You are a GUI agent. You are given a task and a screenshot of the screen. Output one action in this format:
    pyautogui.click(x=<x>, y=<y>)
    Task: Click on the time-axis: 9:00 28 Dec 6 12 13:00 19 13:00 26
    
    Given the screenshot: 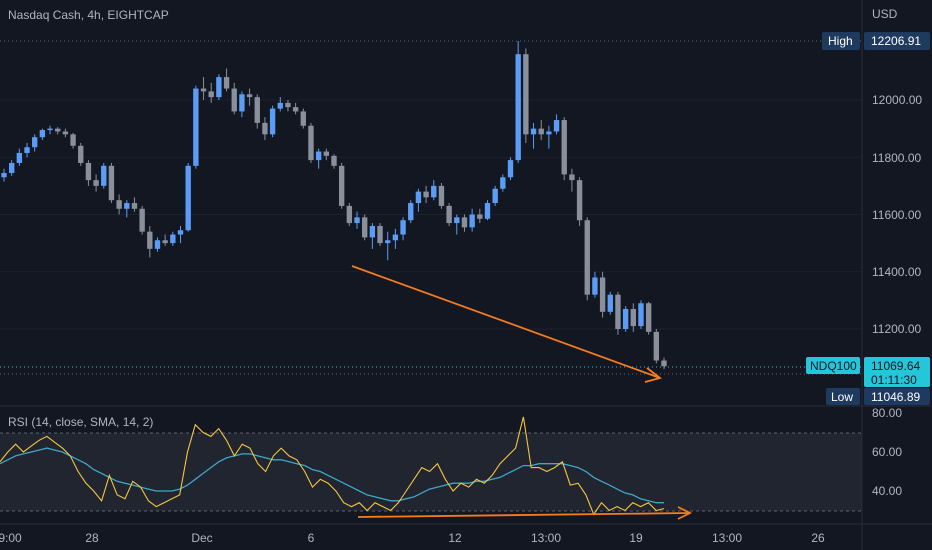 What is the action you would take?
    pyautogui.click(x=412, y=538)
    